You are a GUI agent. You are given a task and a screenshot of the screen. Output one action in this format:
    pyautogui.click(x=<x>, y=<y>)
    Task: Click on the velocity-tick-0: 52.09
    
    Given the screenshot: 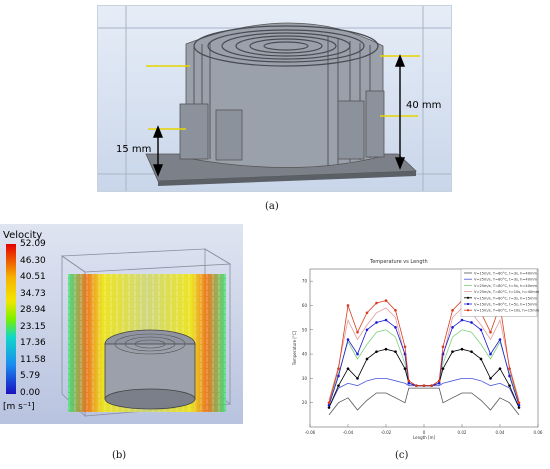 What is the action you would take?
    pyautogui.click(x=33, y=244)
    